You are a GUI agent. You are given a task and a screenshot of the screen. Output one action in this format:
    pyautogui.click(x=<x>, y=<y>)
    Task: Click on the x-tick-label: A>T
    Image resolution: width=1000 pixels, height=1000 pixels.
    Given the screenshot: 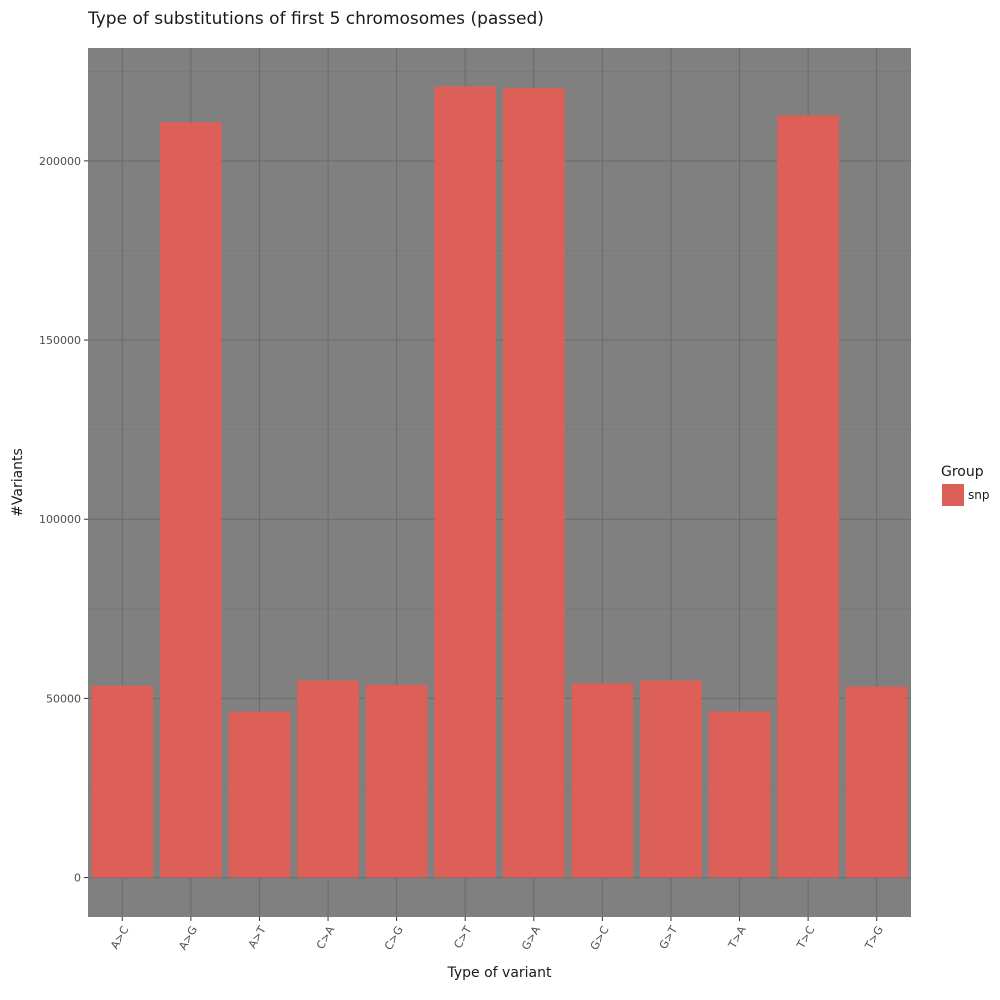 What is the action you would take?
    pyautogui.click(x=257, y=937)
    